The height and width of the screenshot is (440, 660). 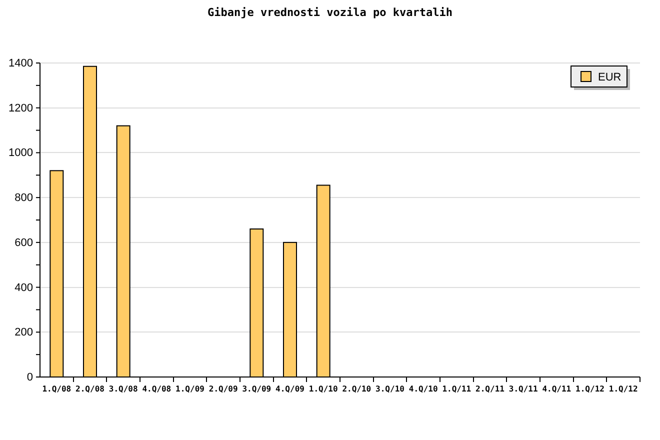 What do you see at coordinates (610, 78) in the screenshot?
I see `legend-label: EUR` at bounding box center [610, 78].